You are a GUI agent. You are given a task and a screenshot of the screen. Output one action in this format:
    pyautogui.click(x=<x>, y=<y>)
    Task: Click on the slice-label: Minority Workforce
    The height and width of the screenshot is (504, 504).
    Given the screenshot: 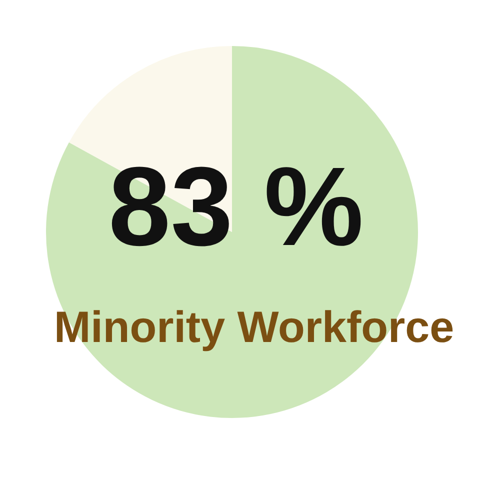 What is the action you would take?
    pyautogui.click(x=254, y=327)
    